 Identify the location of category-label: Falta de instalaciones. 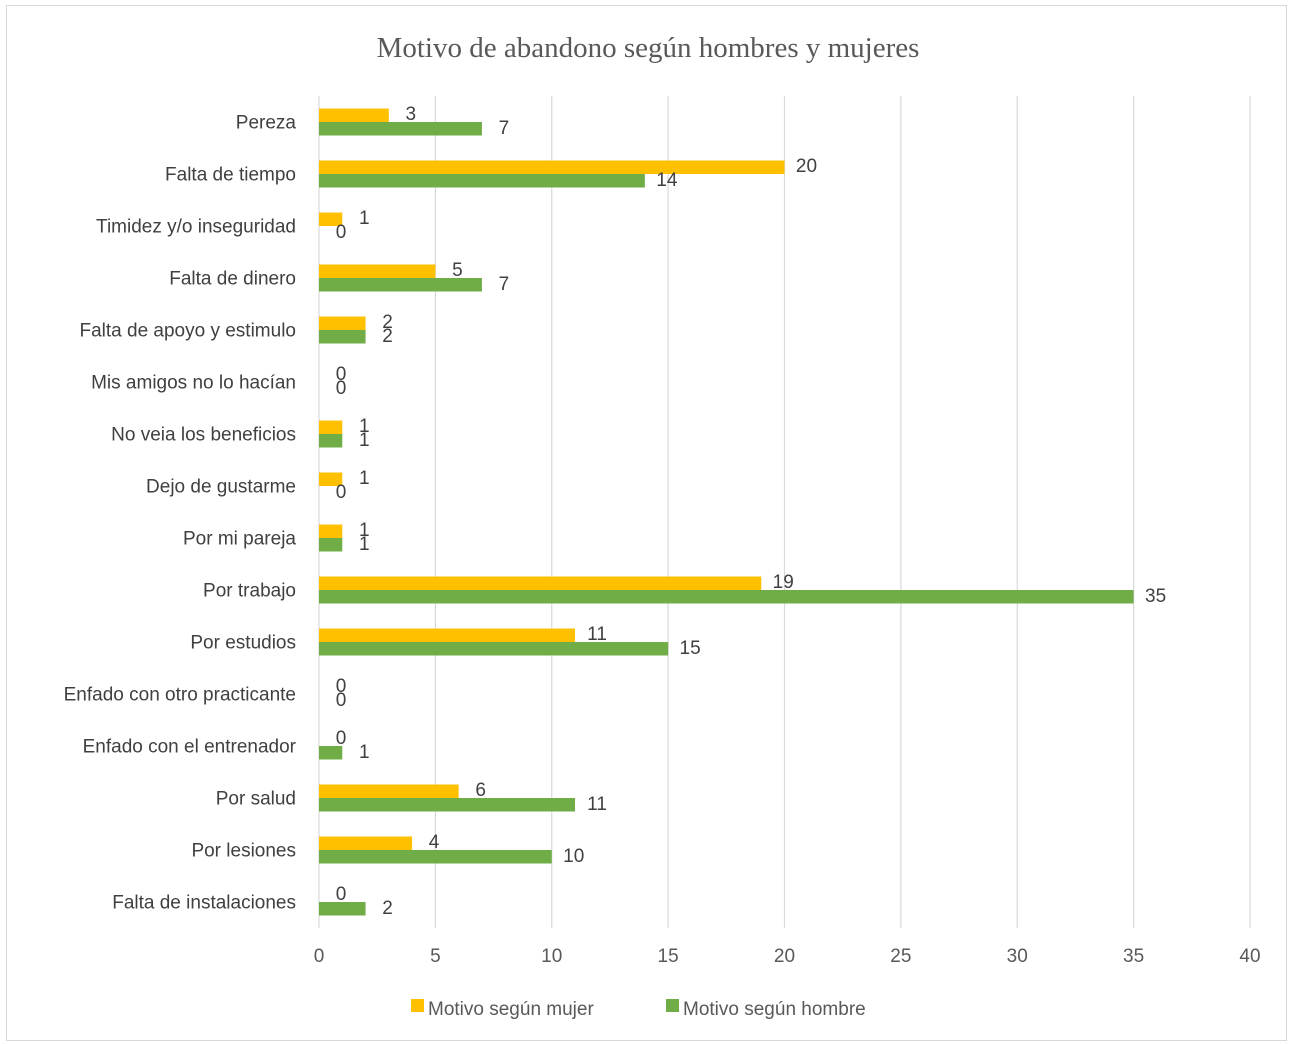
(204, 903).